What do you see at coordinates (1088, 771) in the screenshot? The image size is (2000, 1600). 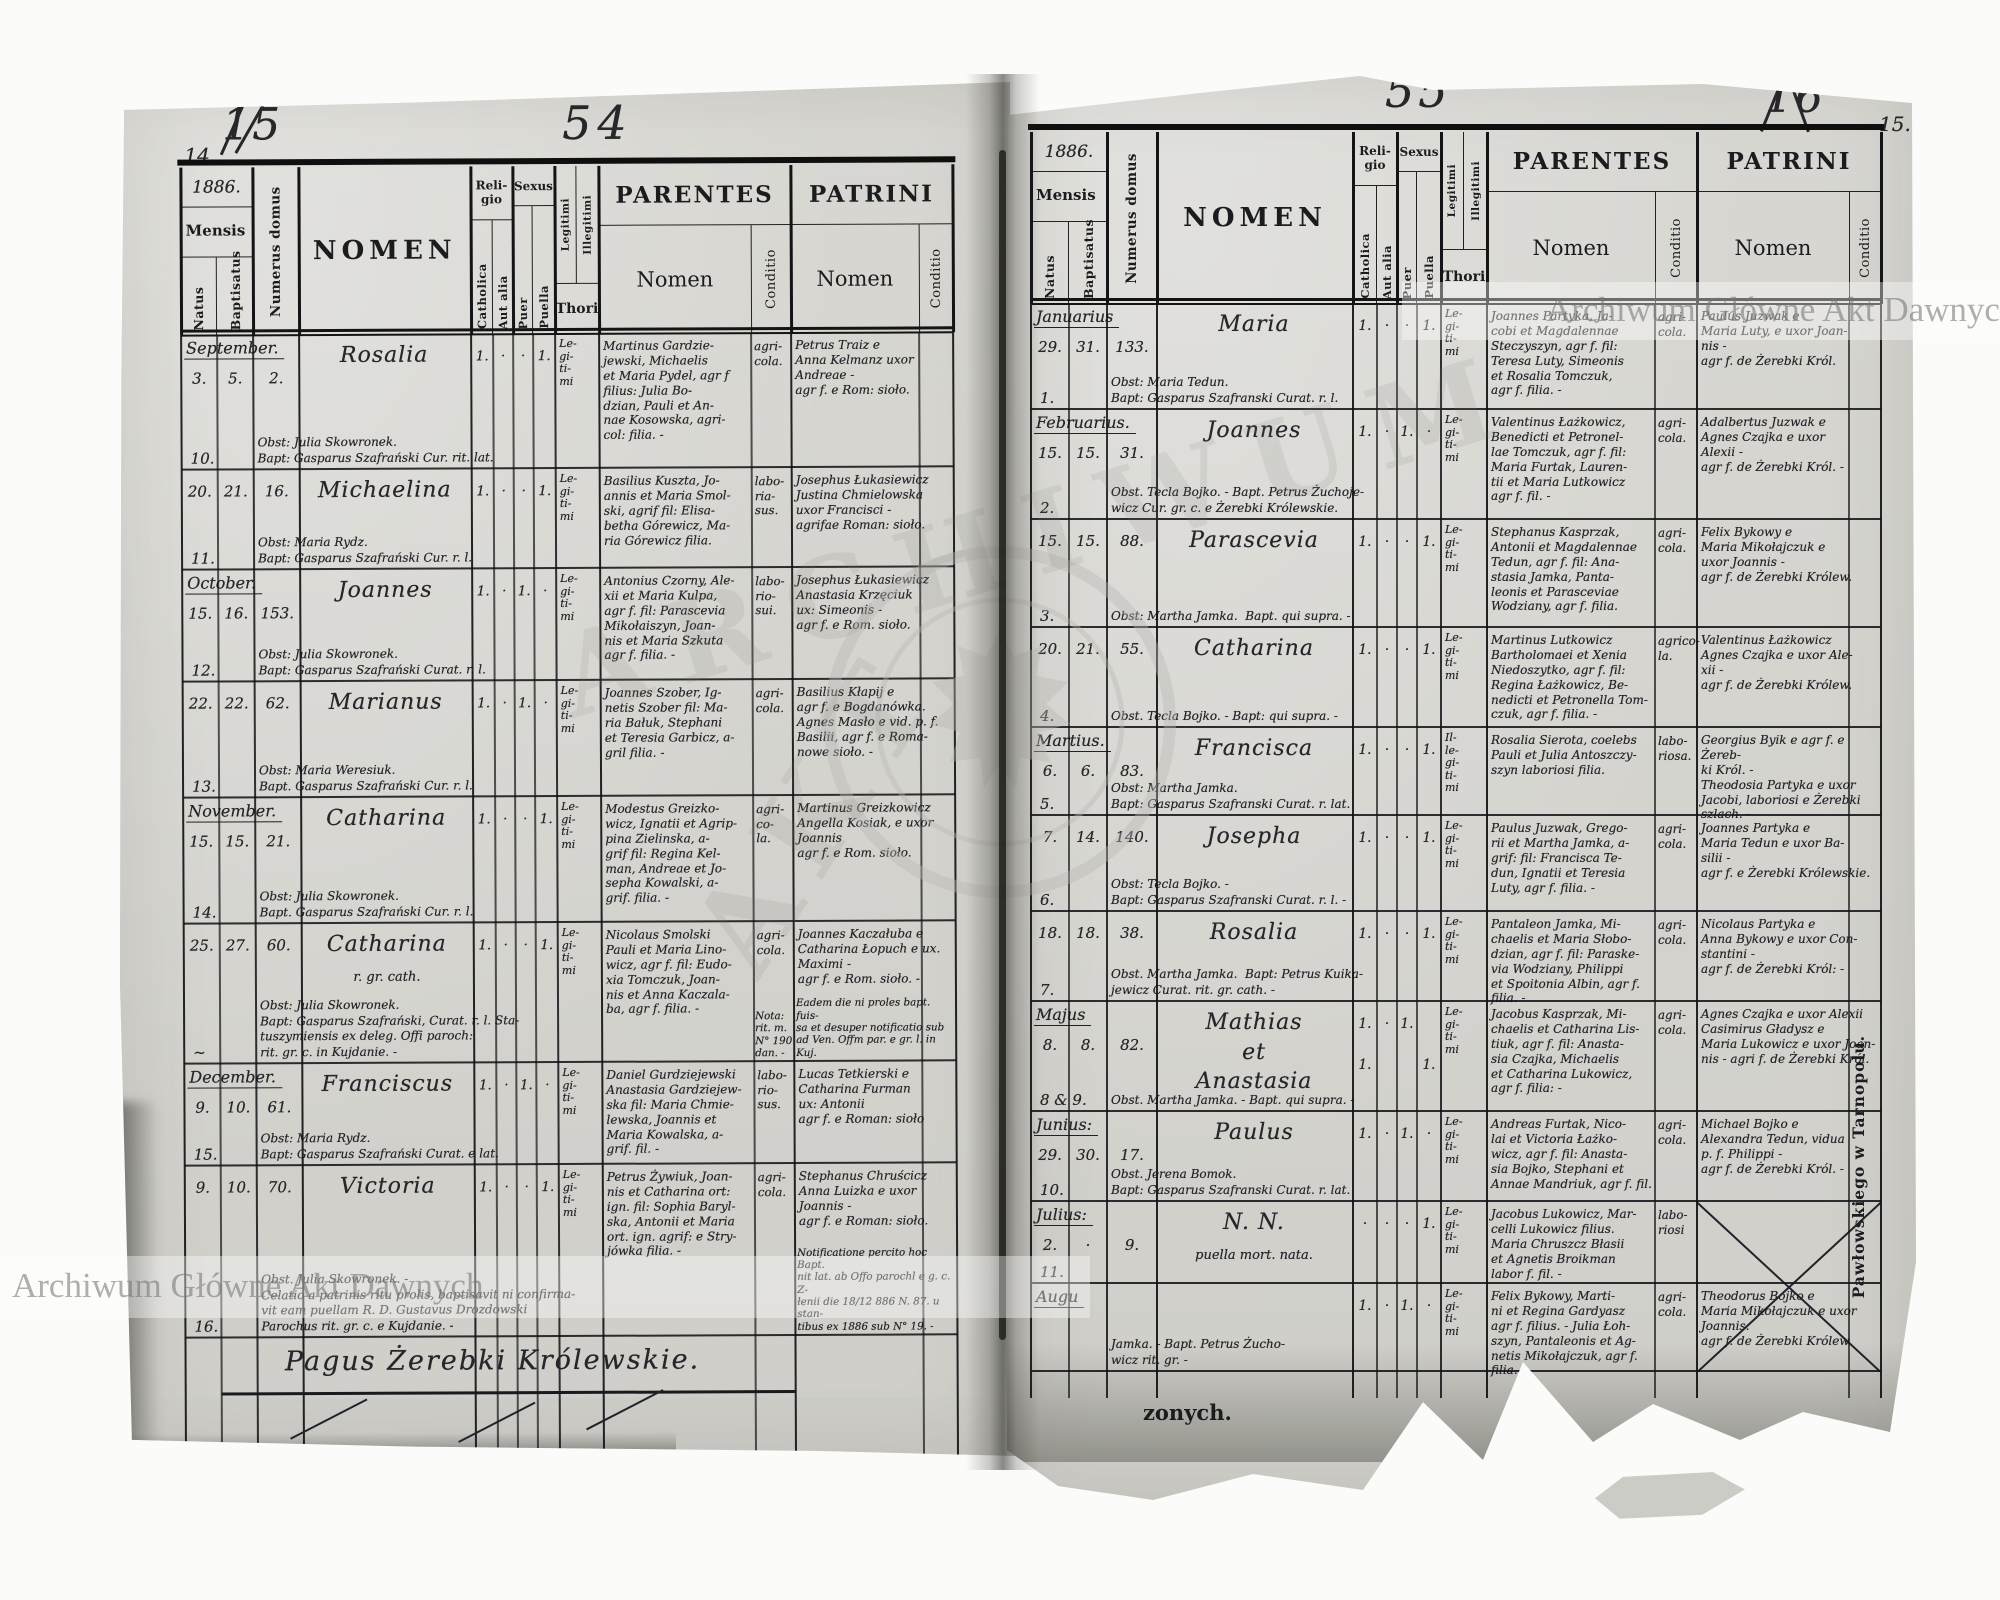 I see `cell-baptisatus-day: 6.` at bounding box center [1088, 771].